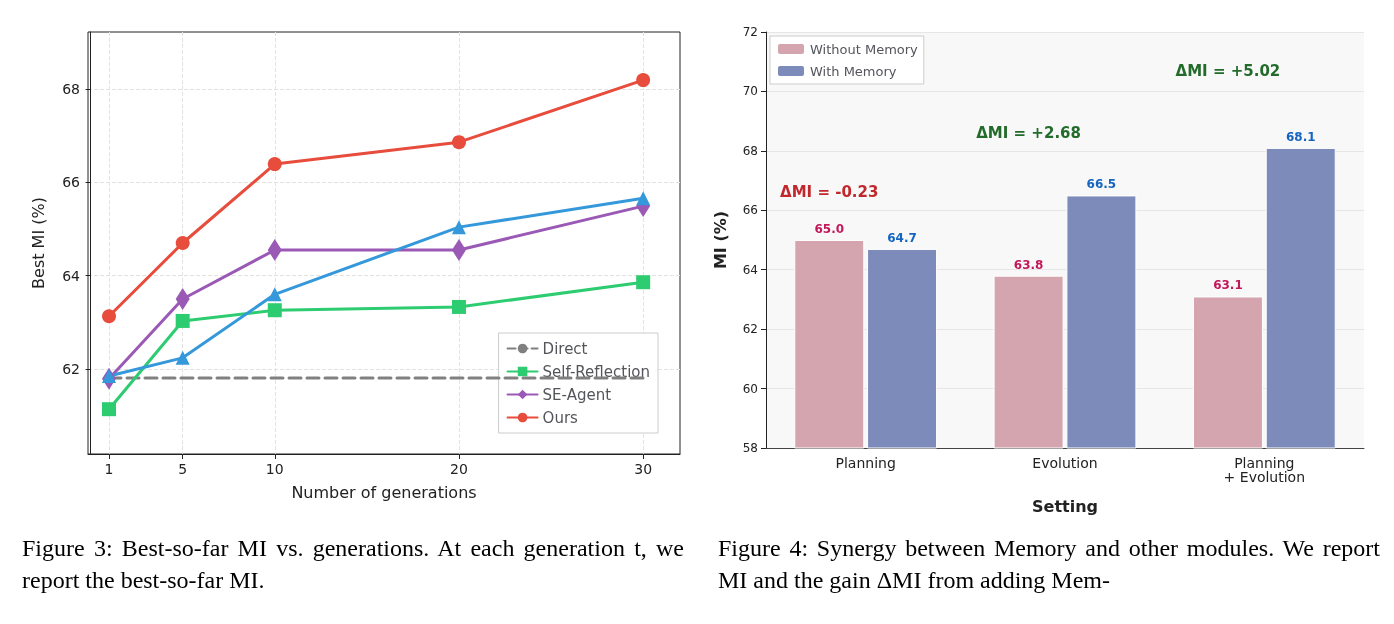 This screenshot has height=624, width=1394. I want to click on data-label: 65.0, so click(829, 229).